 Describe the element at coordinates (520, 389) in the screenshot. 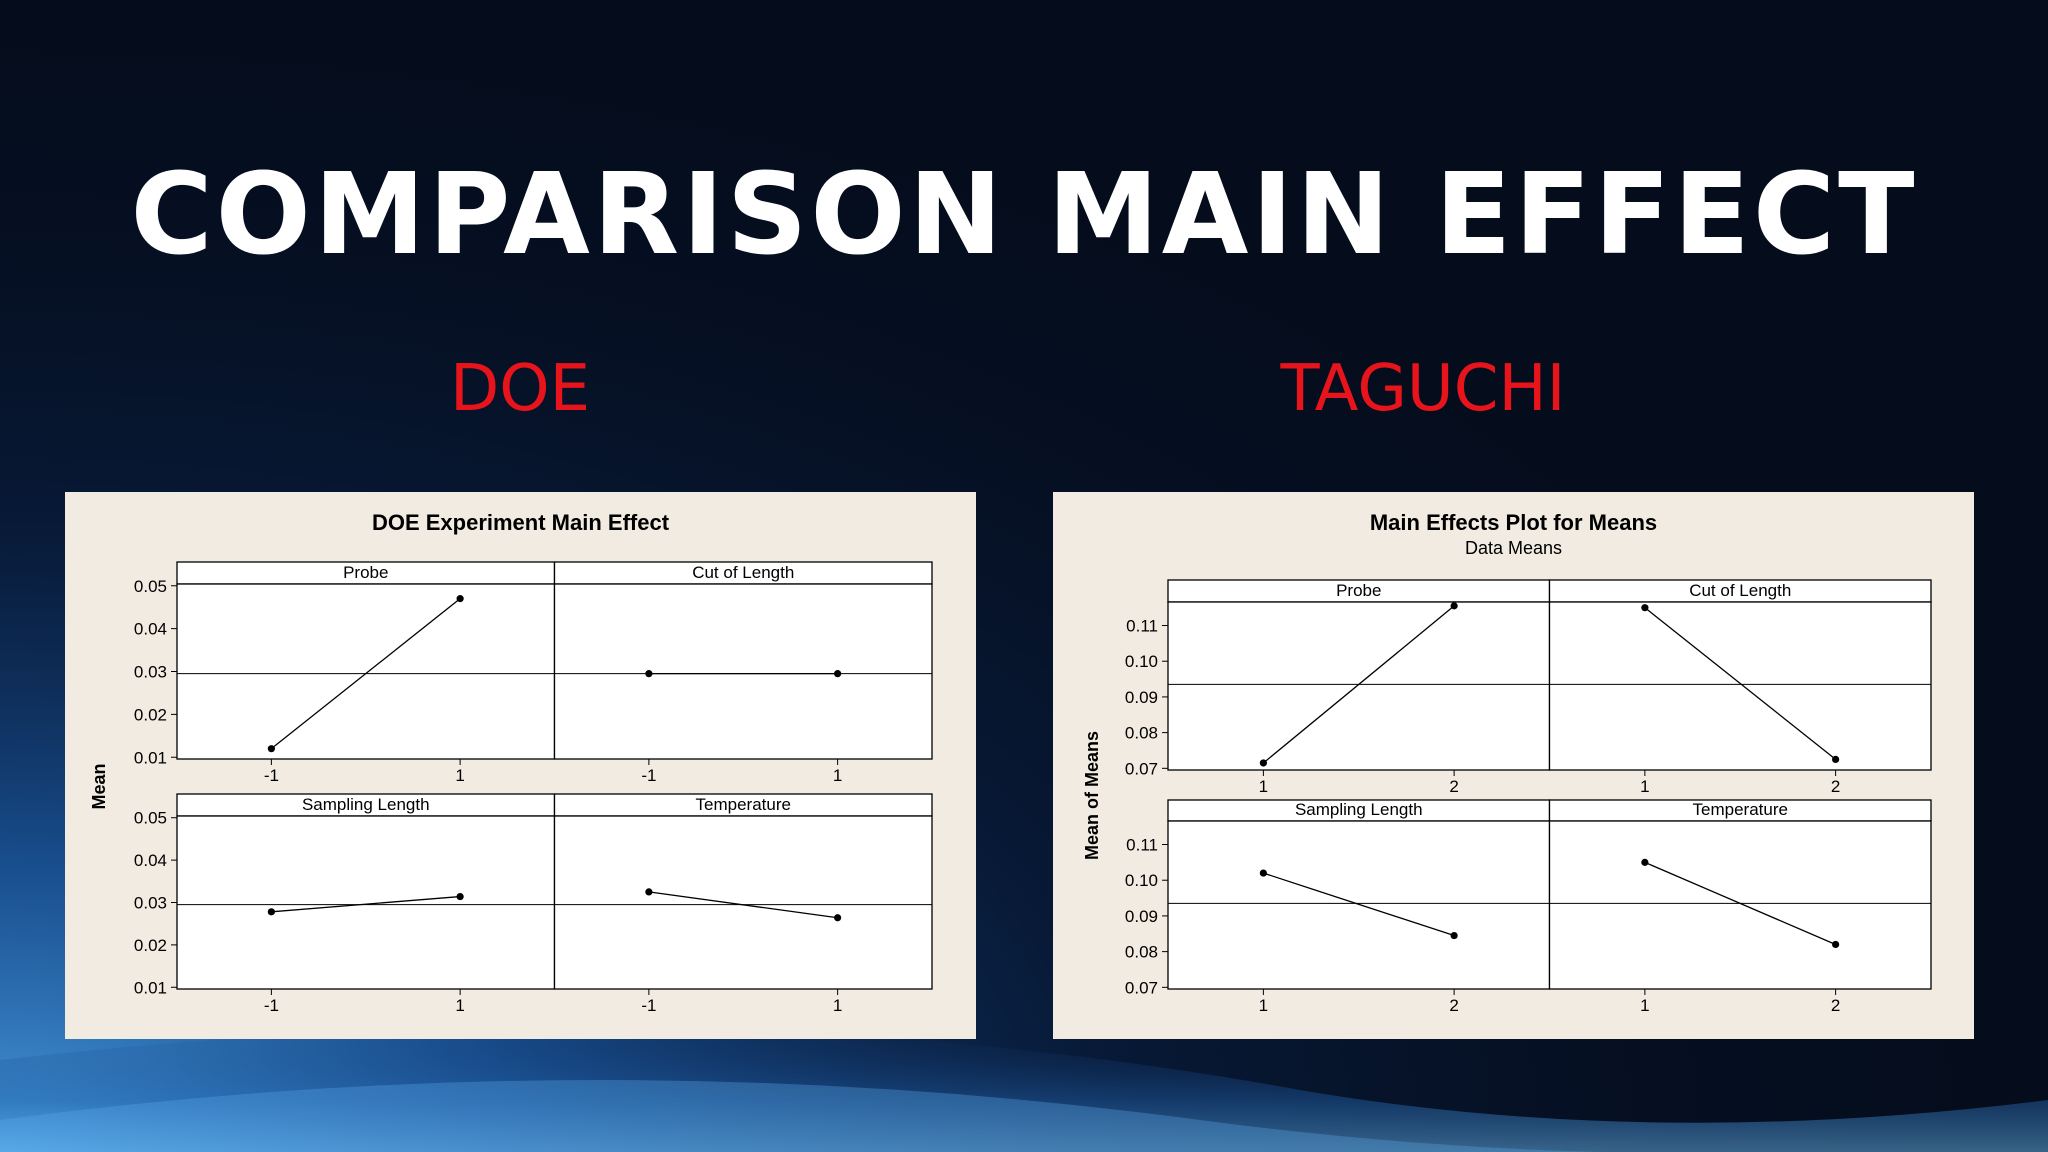

I see `doe-heading: DOE` at that location.